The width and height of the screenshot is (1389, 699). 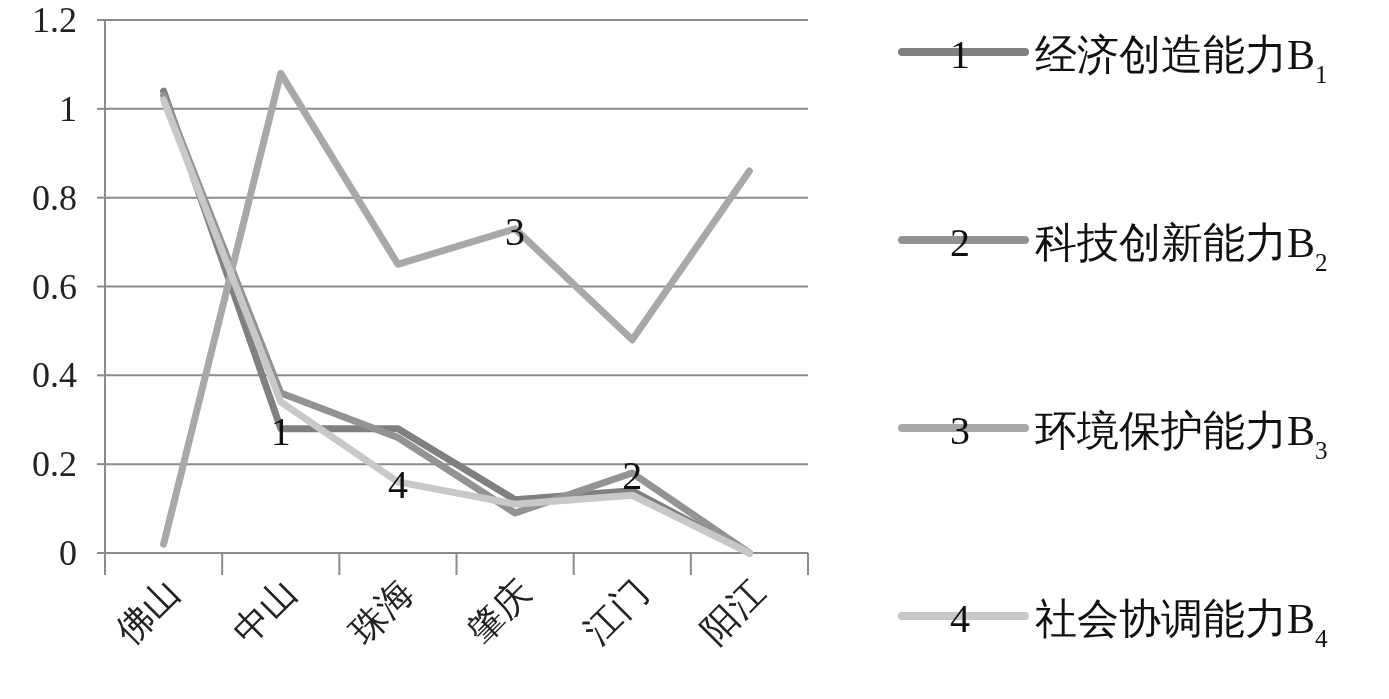 What do you see at coordinates (499, 612) in the screenshot?
I see `x-tick-label: 肇庆` at bounding box center [499, 612].